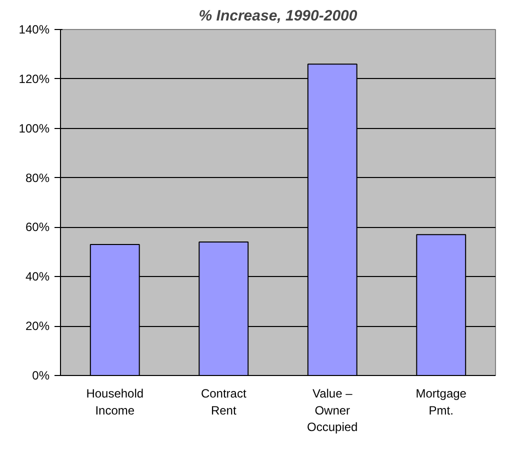  I want to click on y-tick-label: 100%, so click(34, 128).